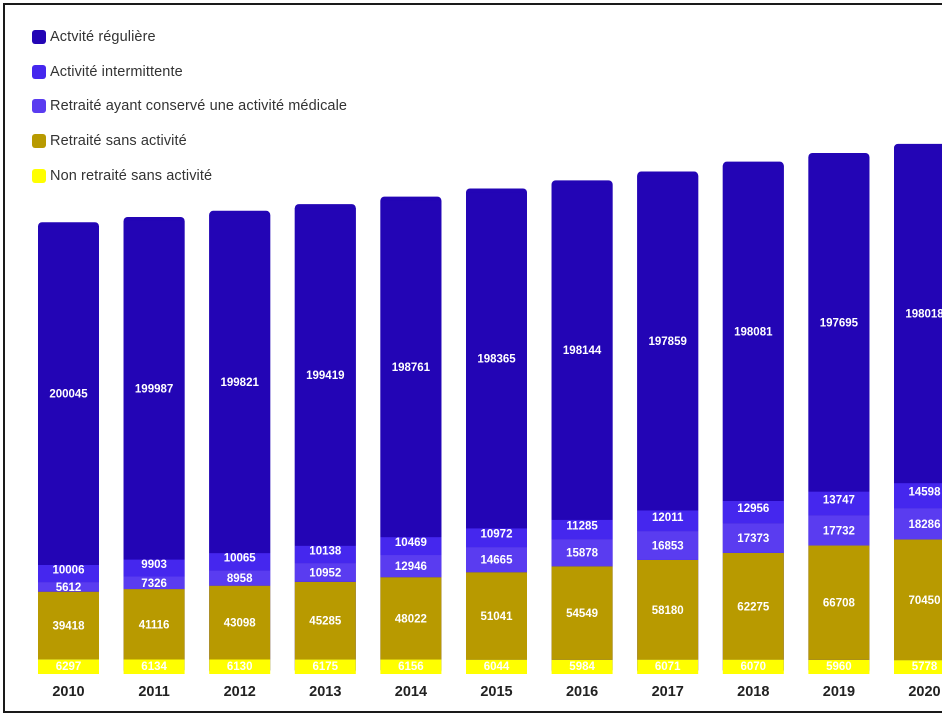 This screenshot has width=942, height=713. What do you see at coordinates (925, 525) in the screenshot?
I see `bar-value-label: 18286` at bounding box center [925, 525].